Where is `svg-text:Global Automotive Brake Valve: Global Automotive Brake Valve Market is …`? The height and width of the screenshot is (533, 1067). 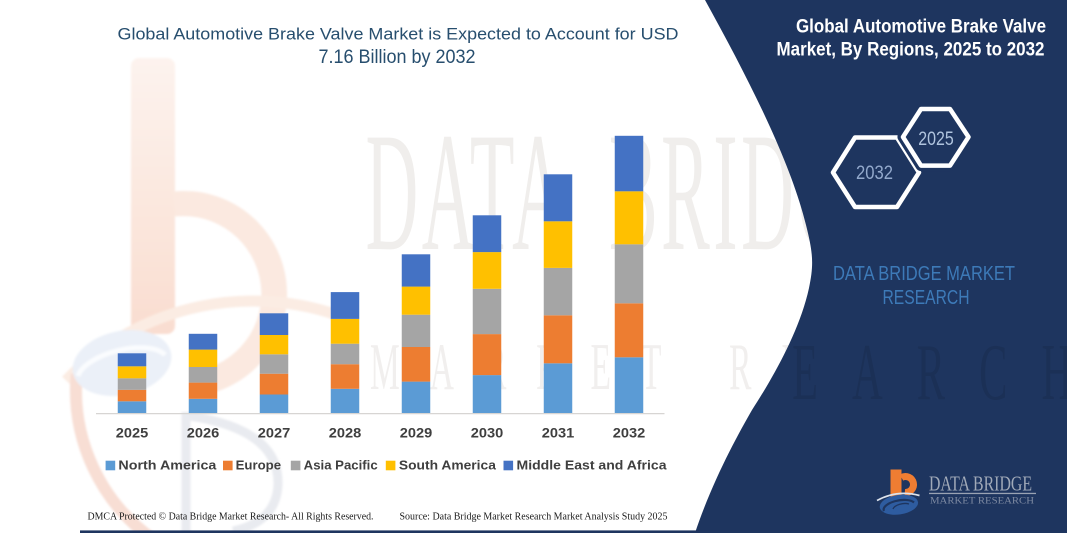 svg-text:Global Automotive Brake Valve: Global Automotive Brake Valve Market is … is located at coordinates (398, 34).